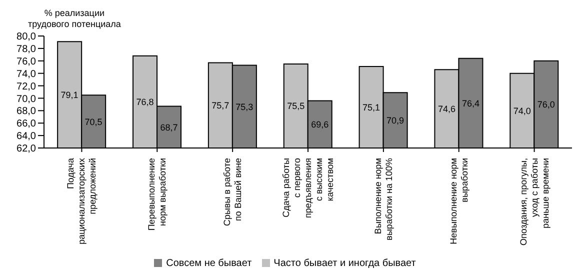 This screenshot has height=277, width=588. What do you see at coordinates (522, 111) in the screenshot?
I see `data-label: 74,0` at bounding box center [522, 111].